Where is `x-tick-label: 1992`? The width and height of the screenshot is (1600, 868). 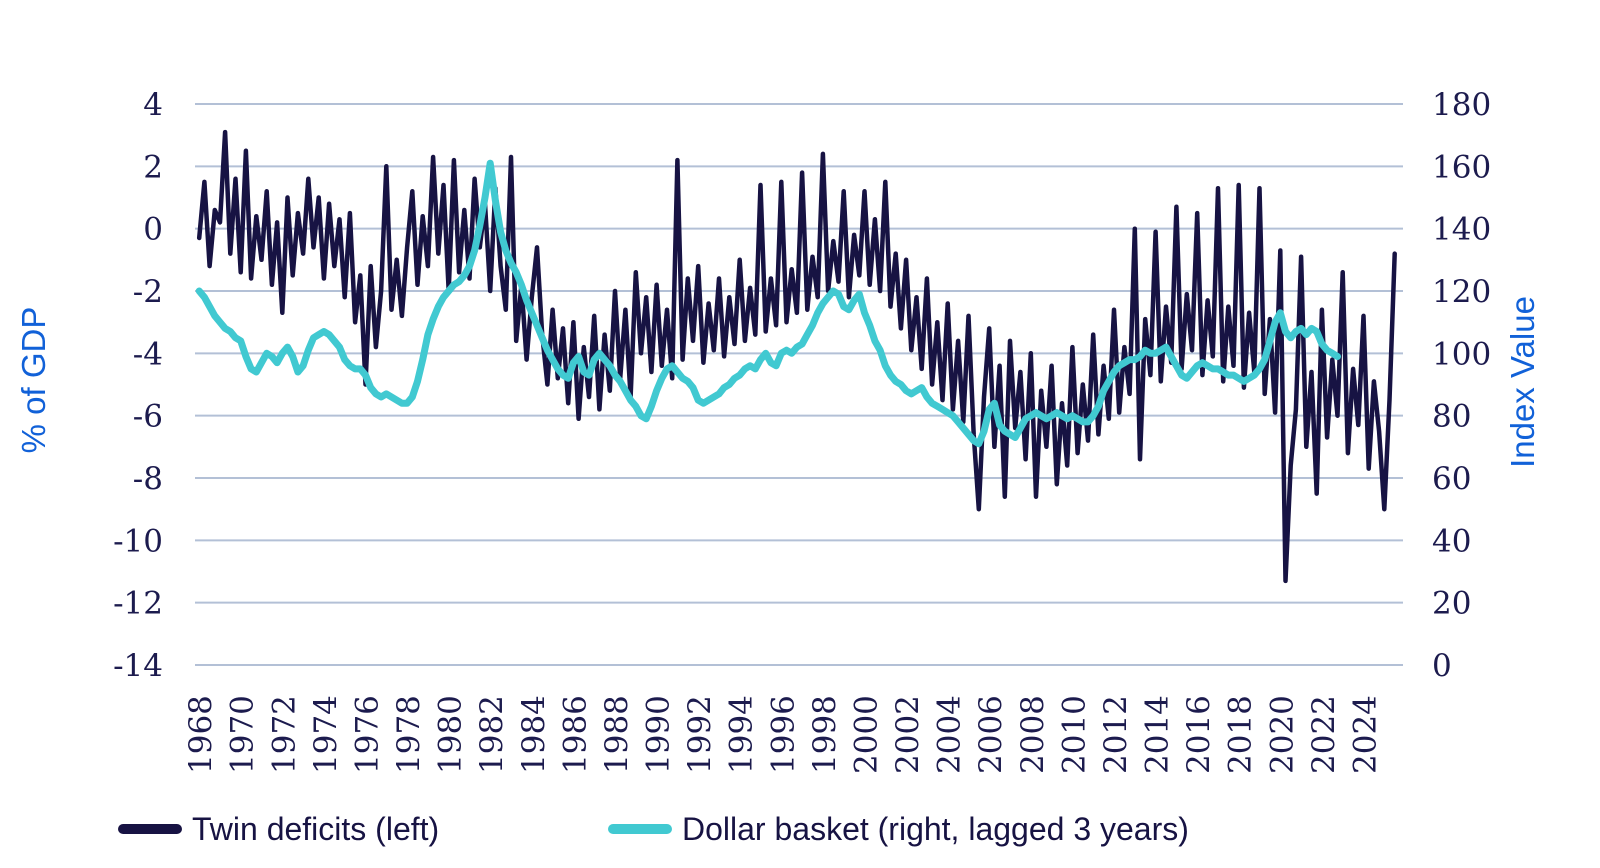
x-tick-label: 1992 is located at coordinates (700, 734).